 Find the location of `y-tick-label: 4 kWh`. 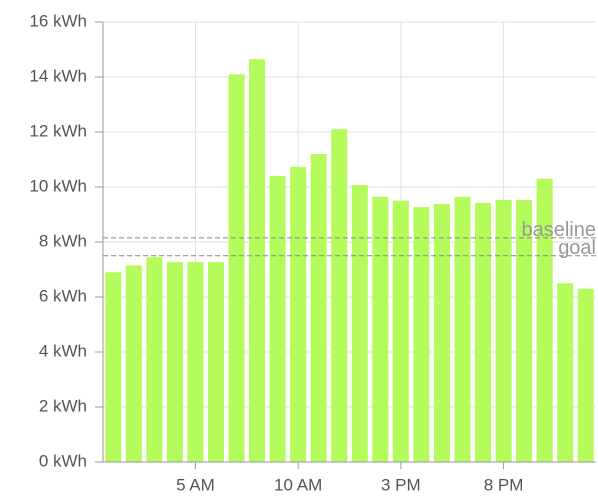

y-tick-label: 4 kWh is located at coordinates (63, 350).